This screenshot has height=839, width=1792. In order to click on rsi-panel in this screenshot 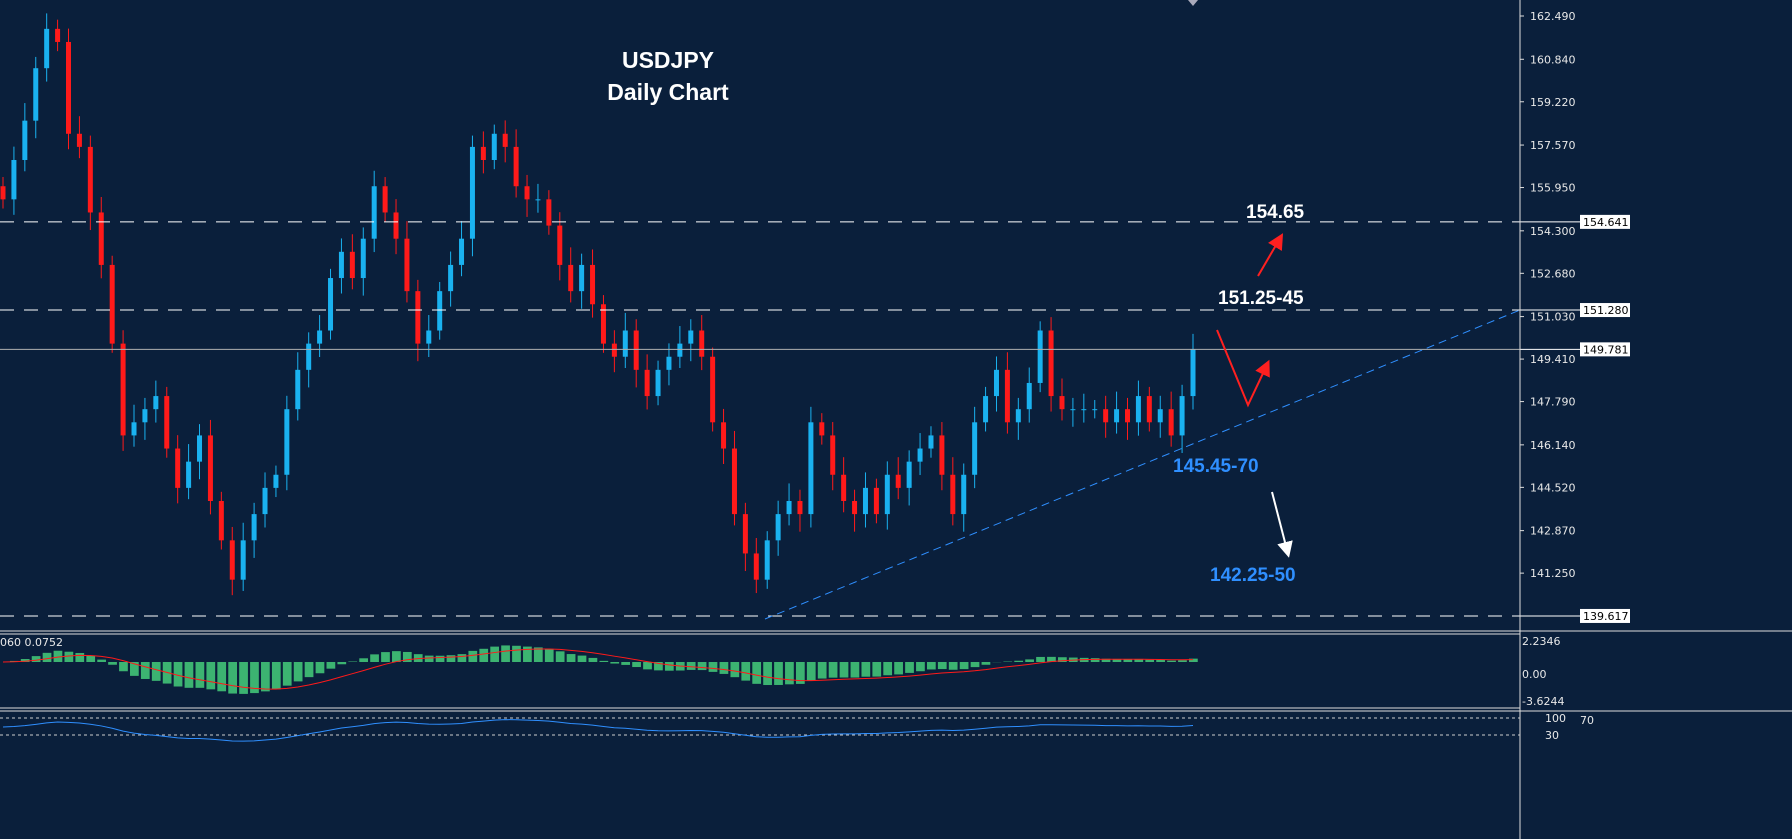, I will do `click(598, 730)`.